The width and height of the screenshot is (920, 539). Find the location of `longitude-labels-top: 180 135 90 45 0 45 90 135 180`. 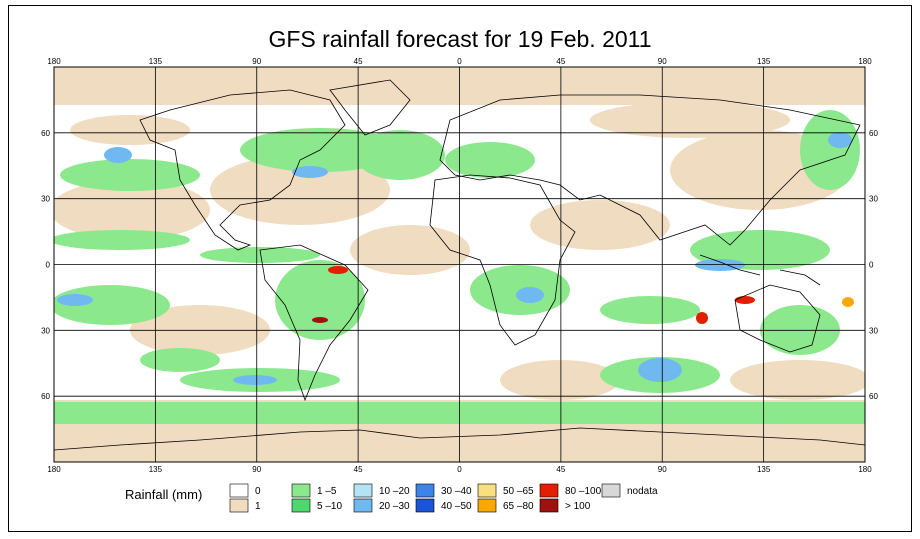

longitude-labels-top: 180 135 90 45 0 45 90 135 180 is located at coordinates (459, 61).